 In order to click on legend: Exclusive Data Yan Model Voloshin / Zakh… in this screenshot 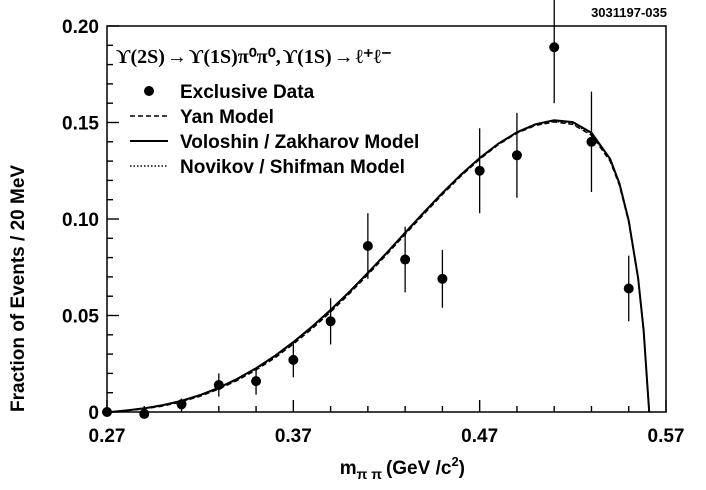, I will do `click(274, 130)`.